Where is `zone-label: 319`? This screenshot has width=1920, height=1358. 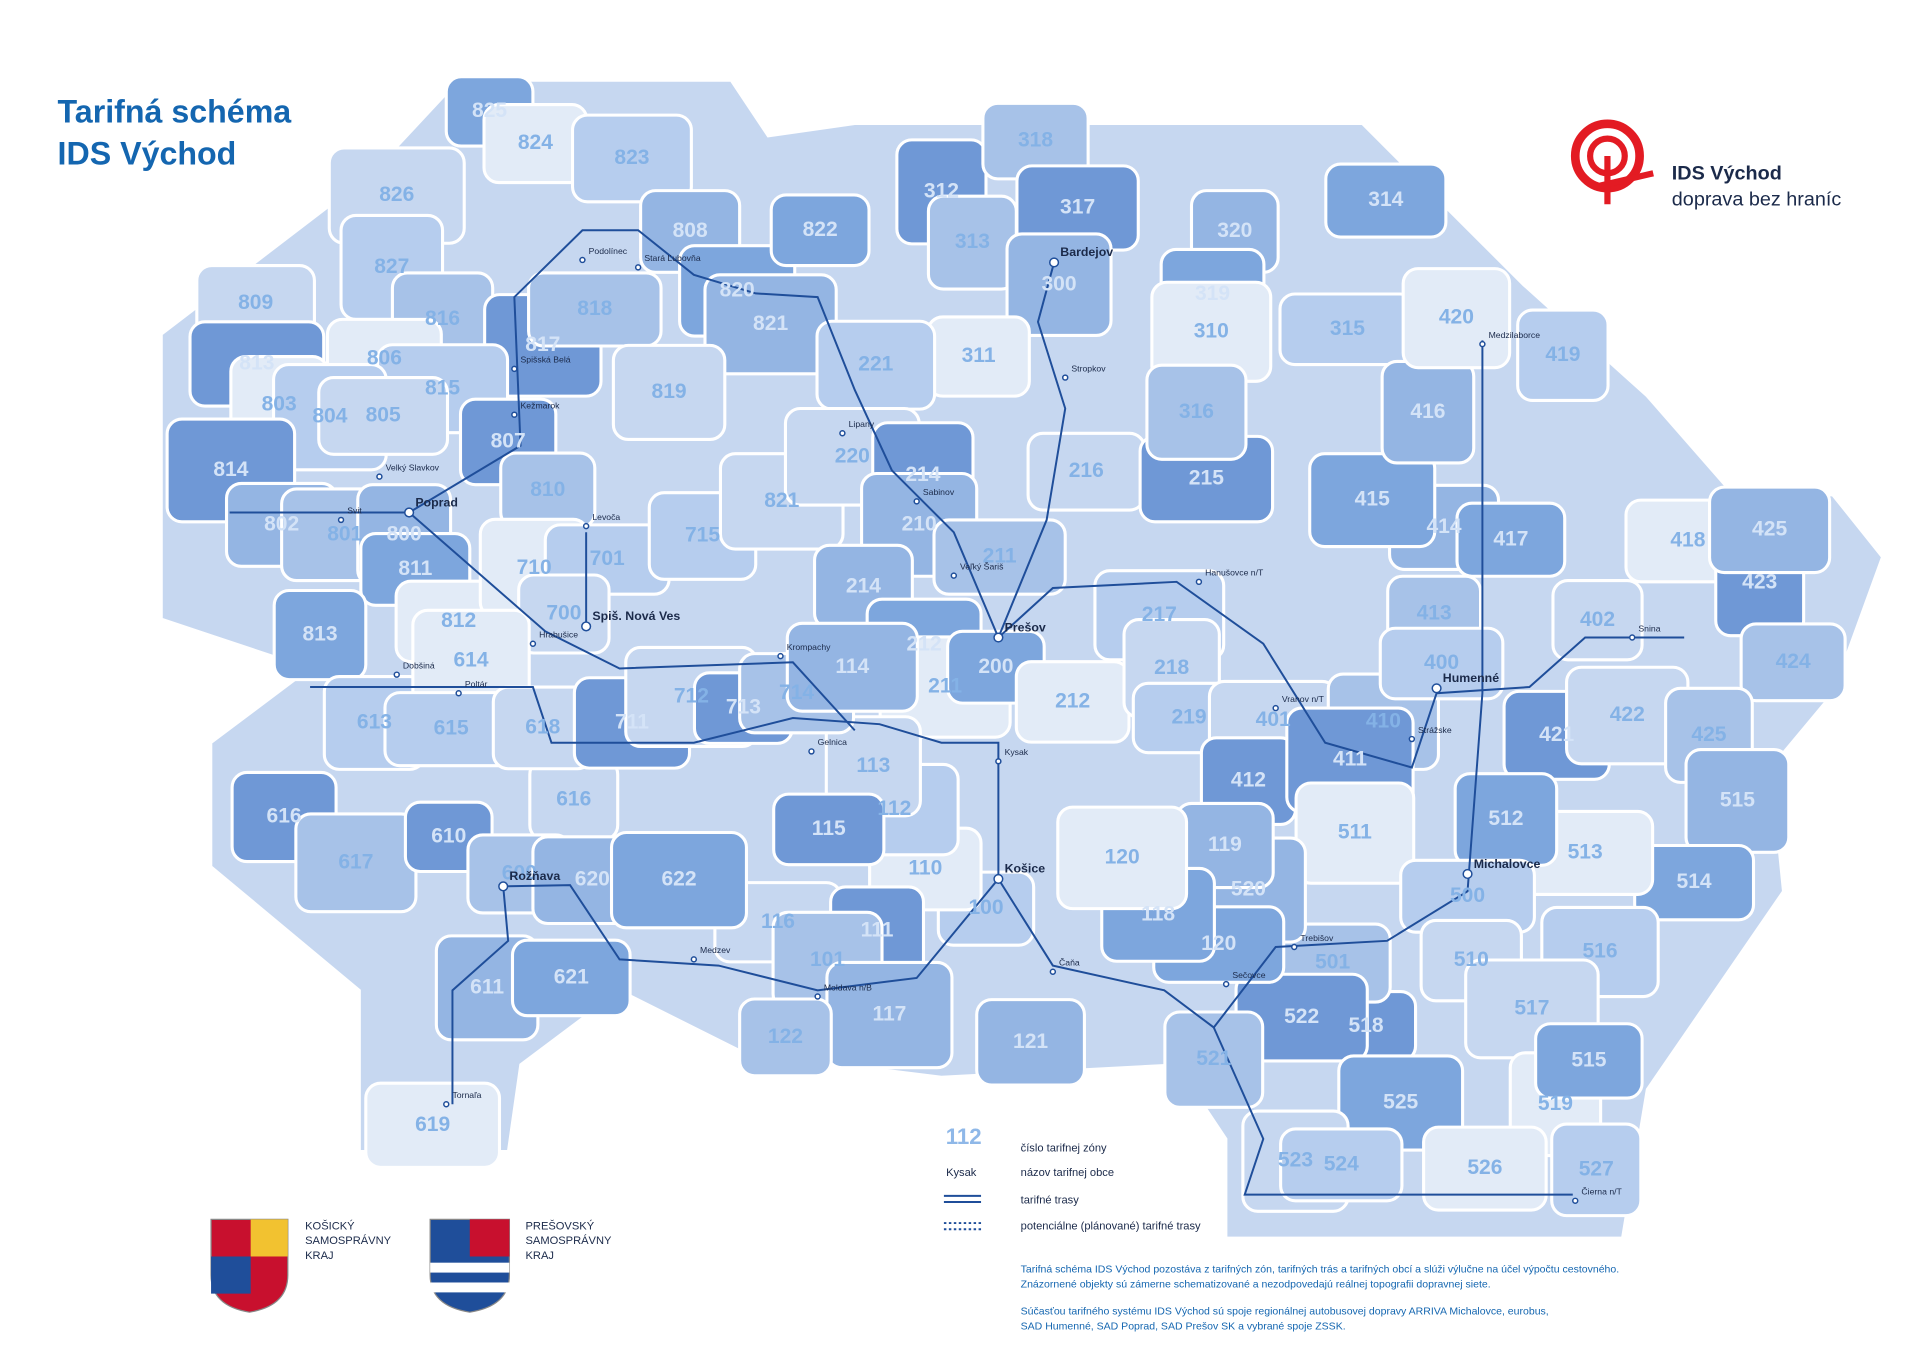
zone-label: 319 is located at coordinates (1212, 293).